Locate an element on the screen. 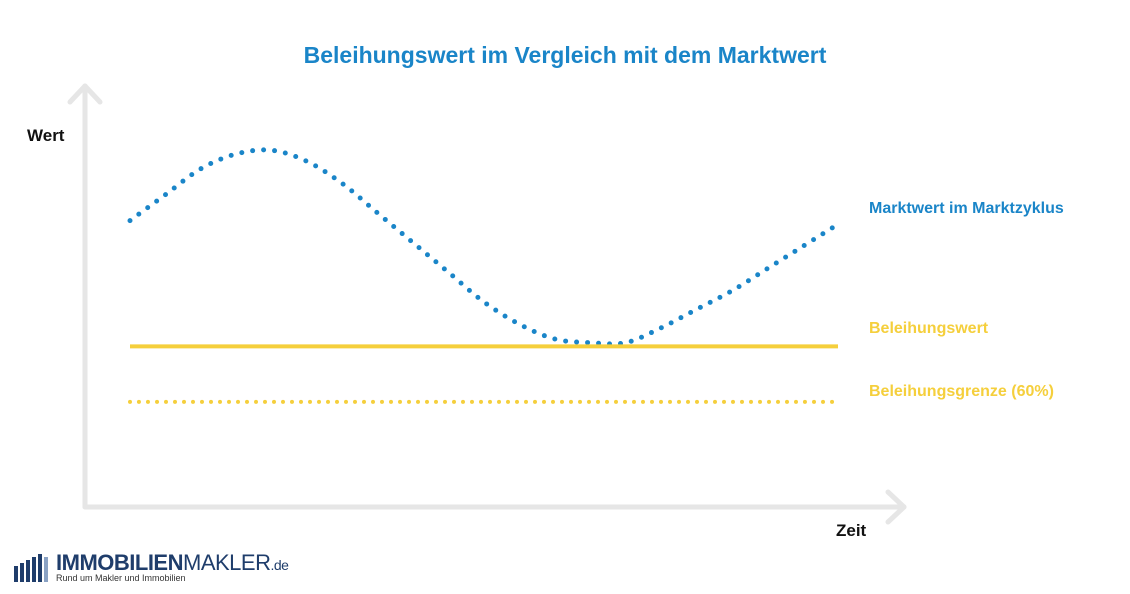 The height and width of the screenshot is (594, 1130). series-label-beleihungsgrenze: Beleihungsgrenze (60%) is located at coordinates (961, 391).